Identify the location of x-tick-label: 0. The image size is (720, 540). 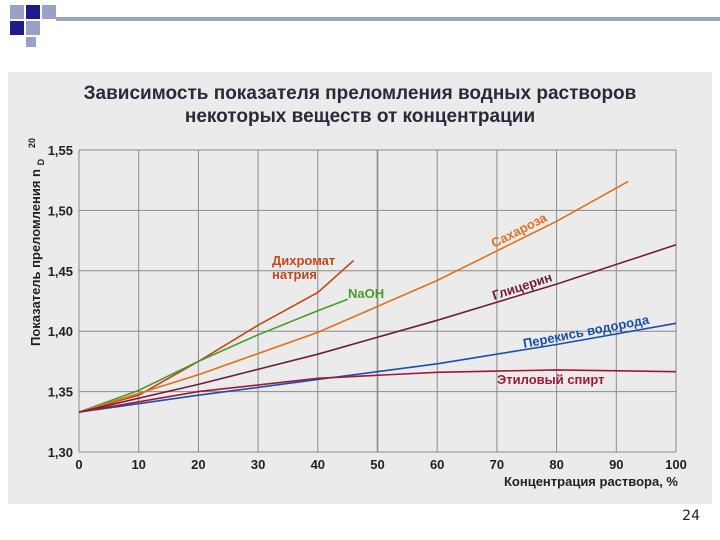
(78, 464).